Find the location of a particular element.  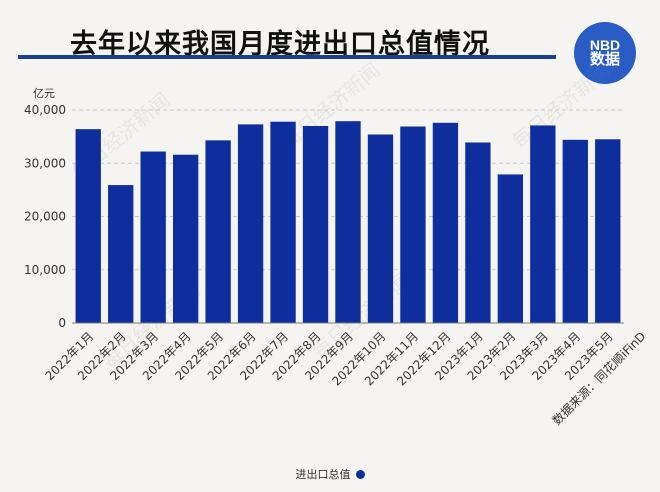

y-tick-label: 30,000 is located at coordinates (45, 163).